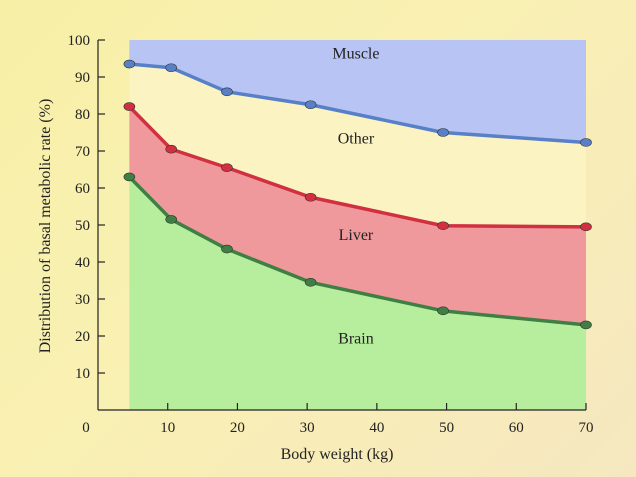 Image resolution: width=636 pixels, height=477 pixels. What do you see at coordinates (516, 428) in the screenshot?
I see `x-tick-label: 60` at bounding box center [516, 428].